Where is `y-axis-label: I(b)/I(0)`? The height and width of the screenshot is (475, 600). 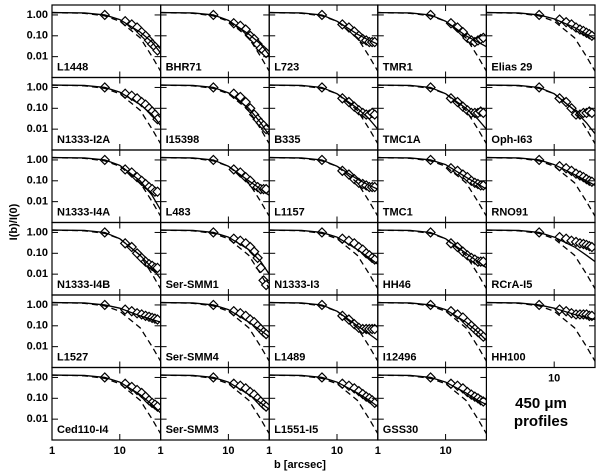 y-axis-label: I(b)/I(0) is located at coordinates (14, 221).